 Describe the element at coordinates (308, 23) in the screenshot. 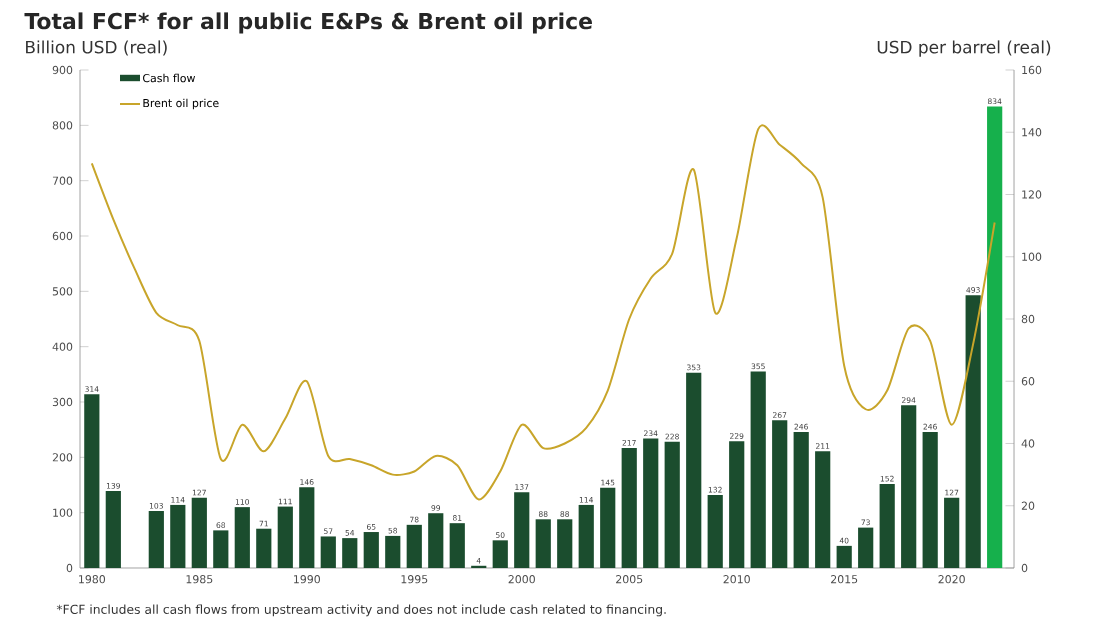

I see `chart-title: Total FCF* for all public E&Ps & Brent oil price` at that location.